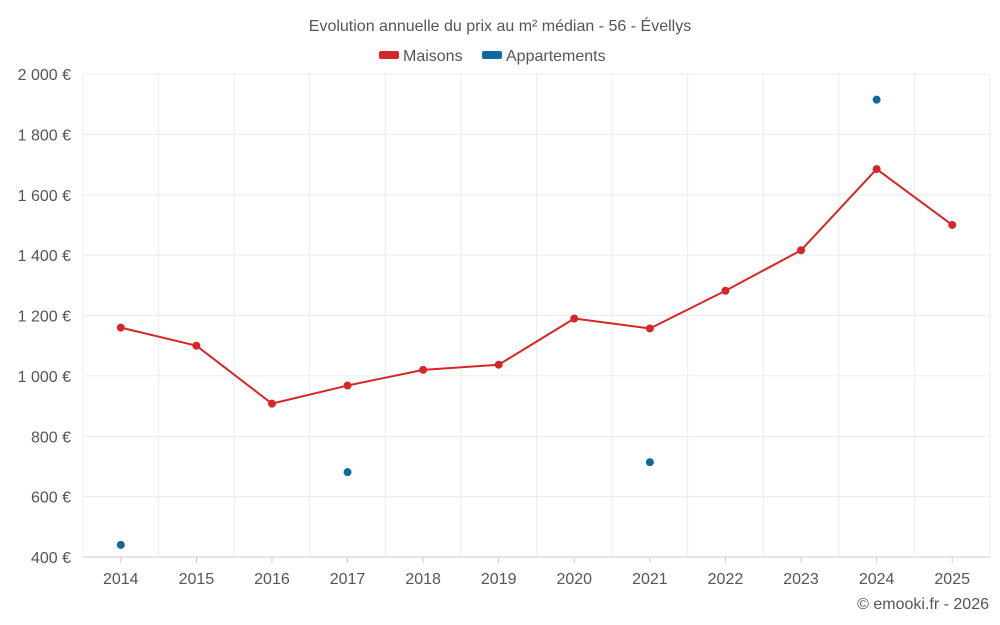 The width and height of the screenshot is (1000, 625). What do you see at coordinates (650, 579) in the screenshot?
I see `x-tick-label: 2021` at bounding box center [650, 579].